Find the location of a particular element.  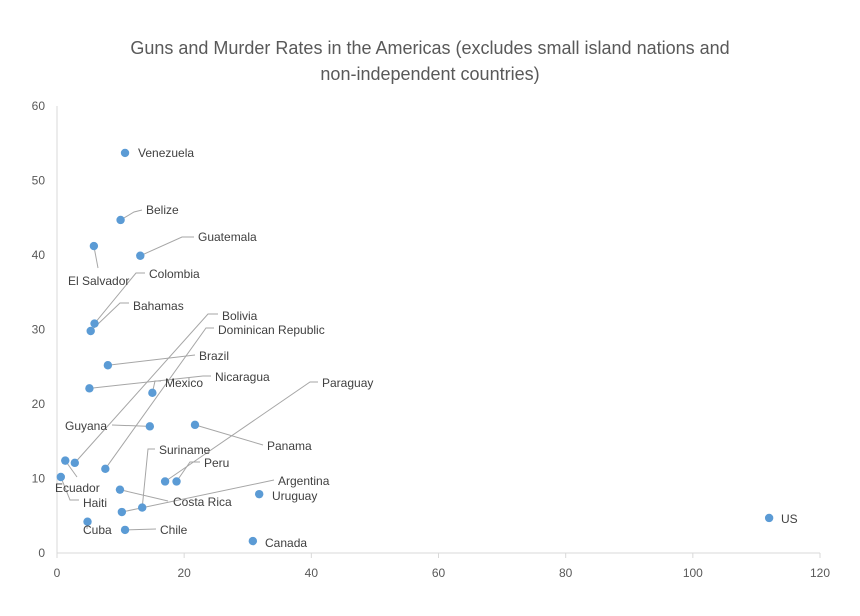

data-label: Bolivia is located at coordinates (240, 316).